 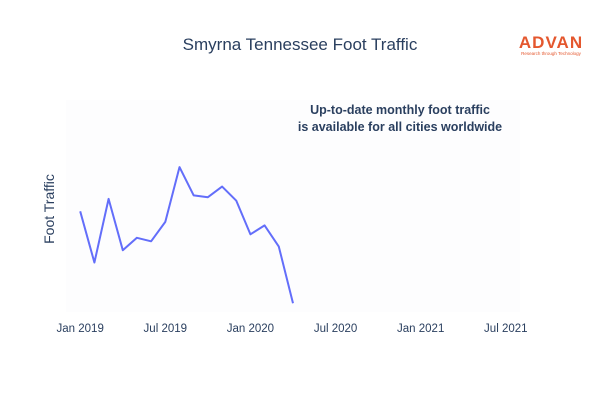 What do you see at coordinates (335, 329) in the screenshot?
I see `x-tick-label: Jul 2020` at bounding box center [335, 329].